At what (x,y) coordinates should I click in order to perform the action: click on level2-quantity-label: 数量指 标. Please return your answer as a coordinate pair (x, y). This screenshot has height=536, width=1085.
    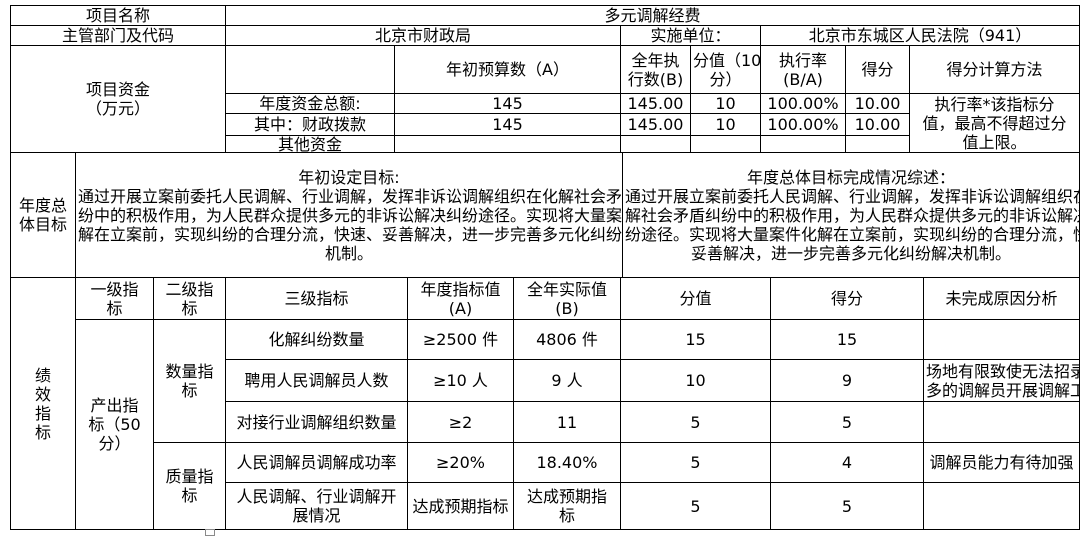
    Looking at the image, I should click on (189, 381).